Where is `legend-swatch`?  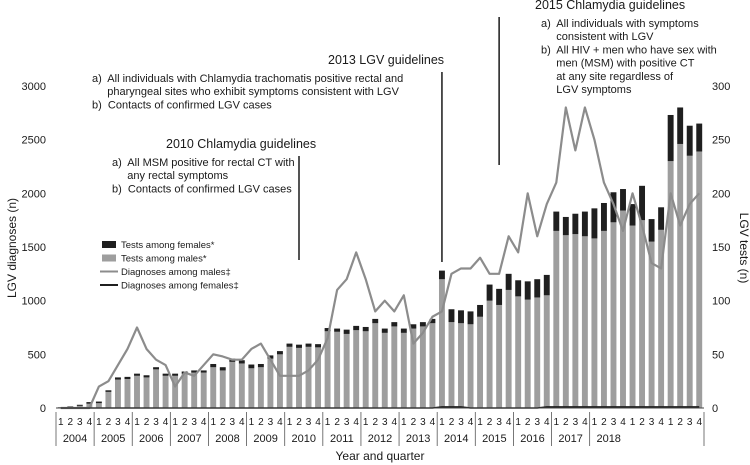
legend-swatch is located at coordinates (109, 244).